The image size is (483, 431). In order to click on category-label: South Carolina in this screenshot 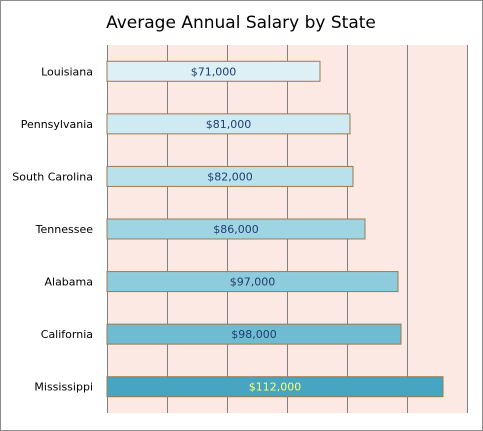, I will do `click(52, 176)`.